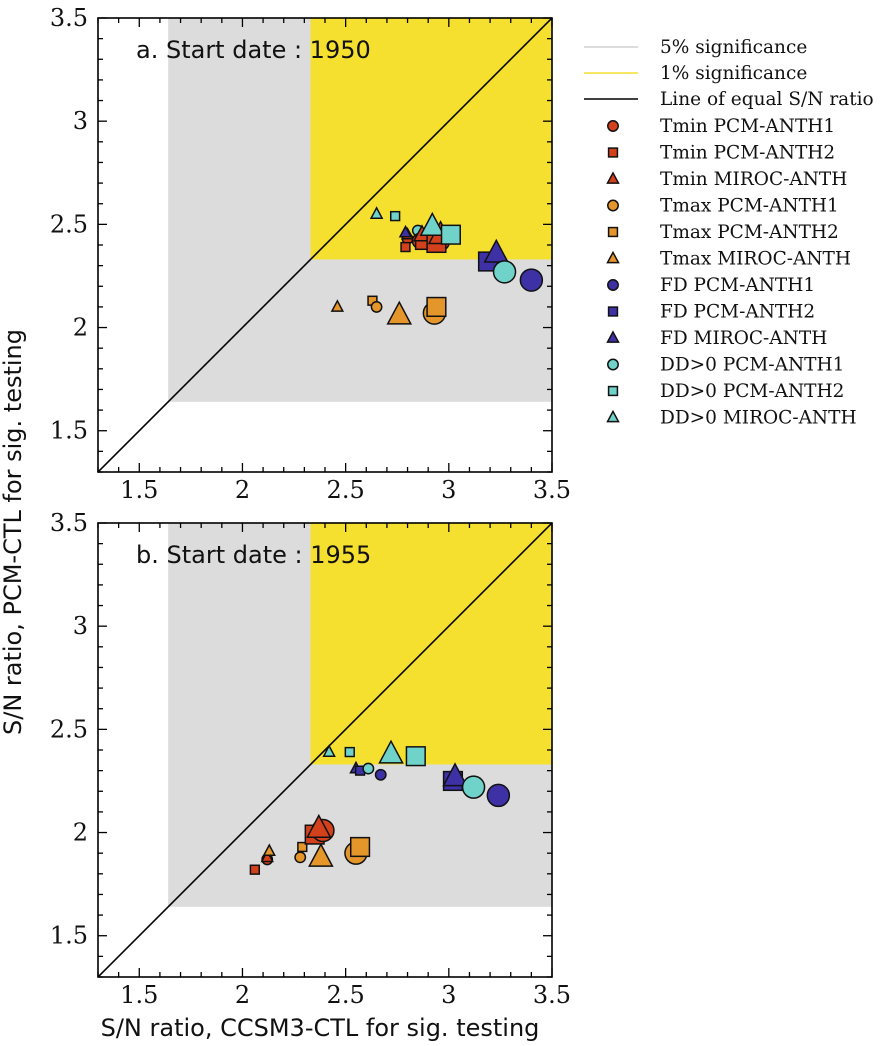  What do you see at coordinates (320, 1028) in the screenshot?
I see `x-axis-title: S/N ratio, CCSM3-CTL for sig. testing` at bounding box center [320, 1028].